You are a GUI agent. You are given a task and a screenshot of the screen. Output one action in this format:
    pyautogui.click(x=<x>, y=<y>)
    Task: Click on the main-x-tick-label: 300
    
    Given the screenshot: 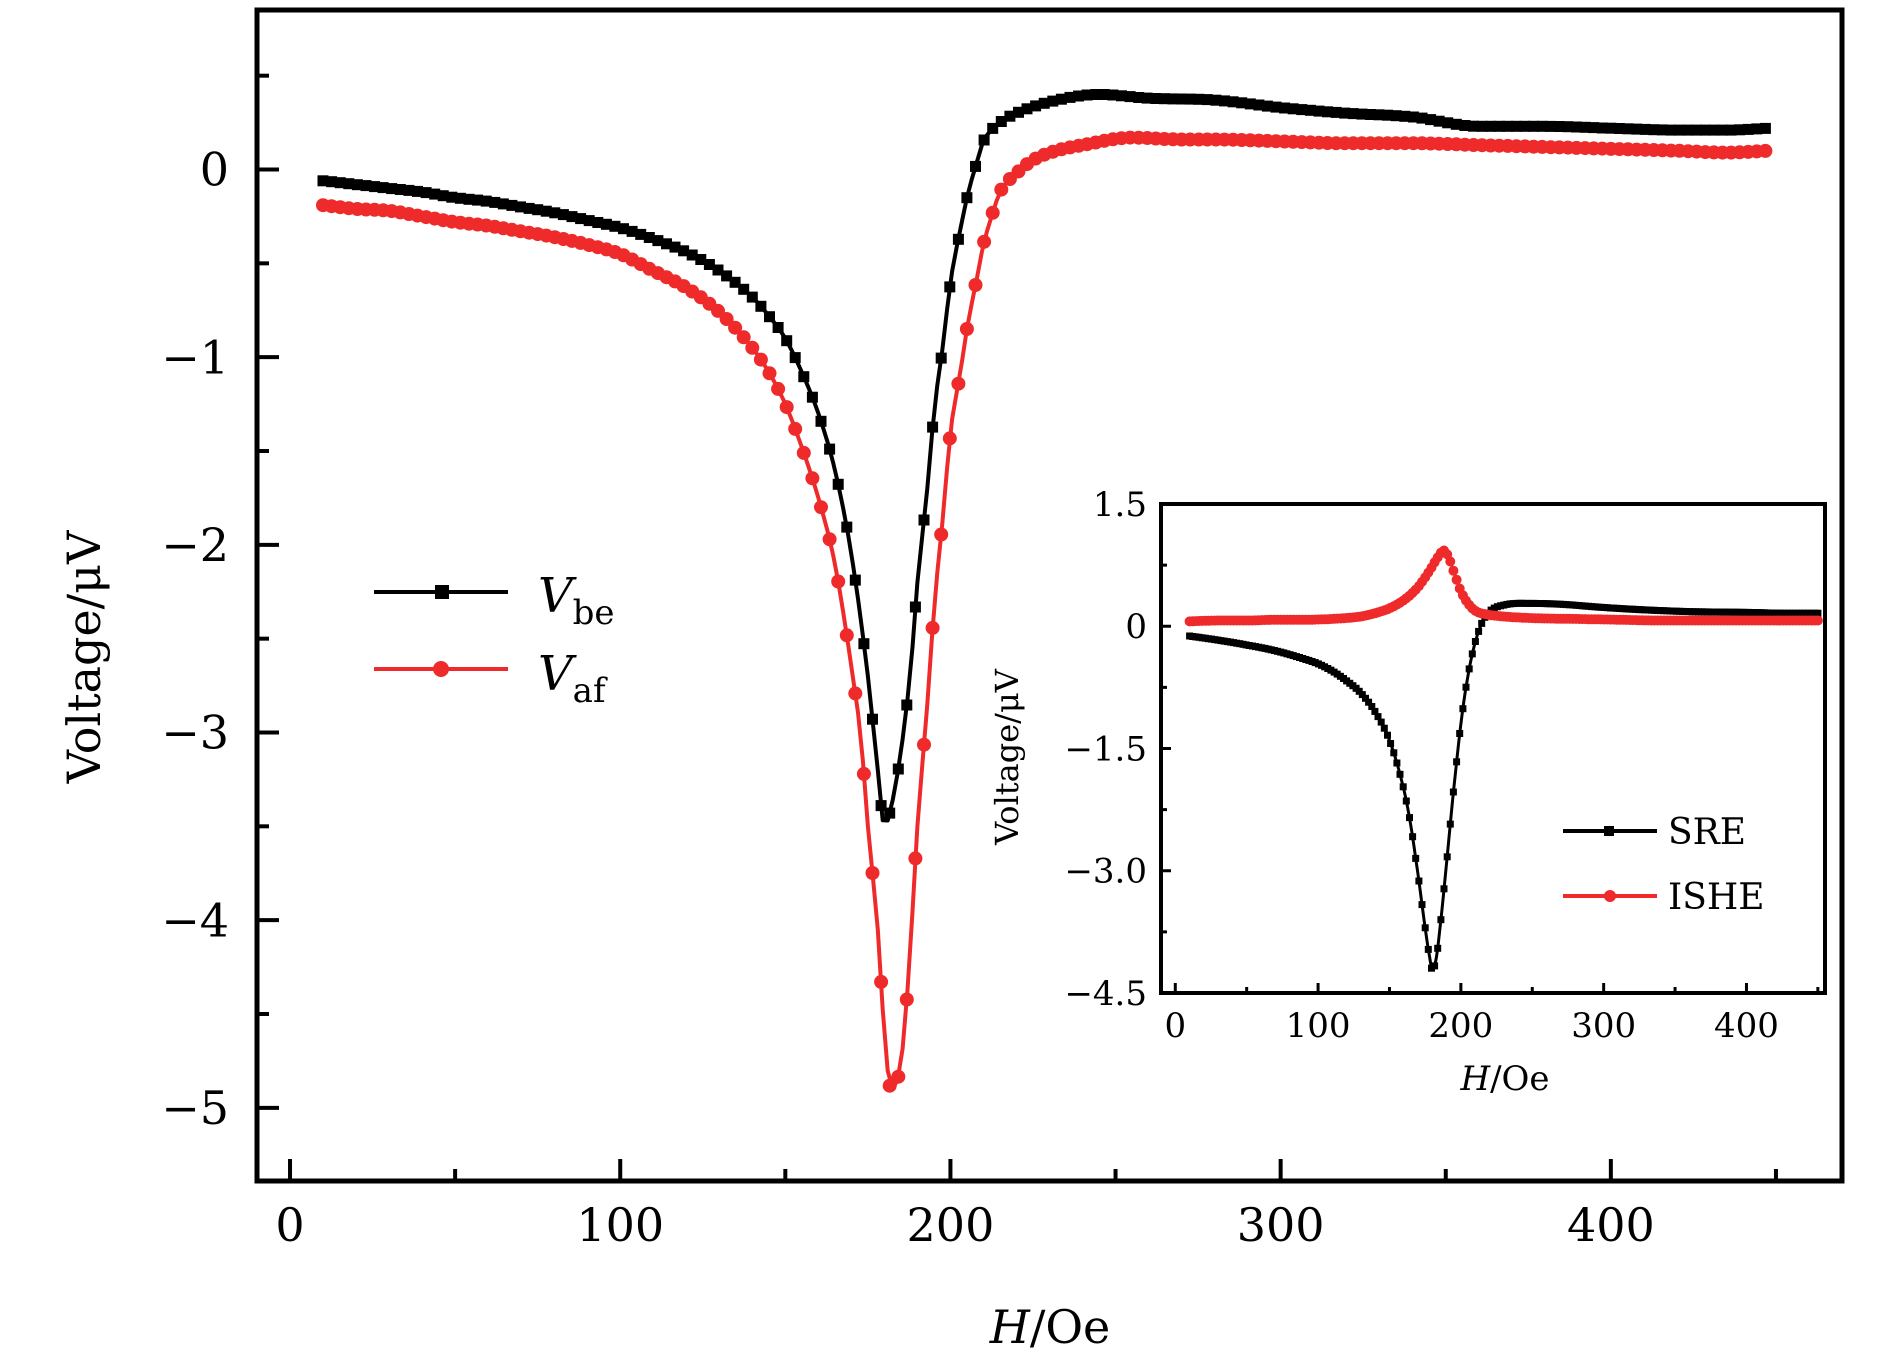 What is the action you would take?
    pyautogui.click(x=1281, y=1225)
    